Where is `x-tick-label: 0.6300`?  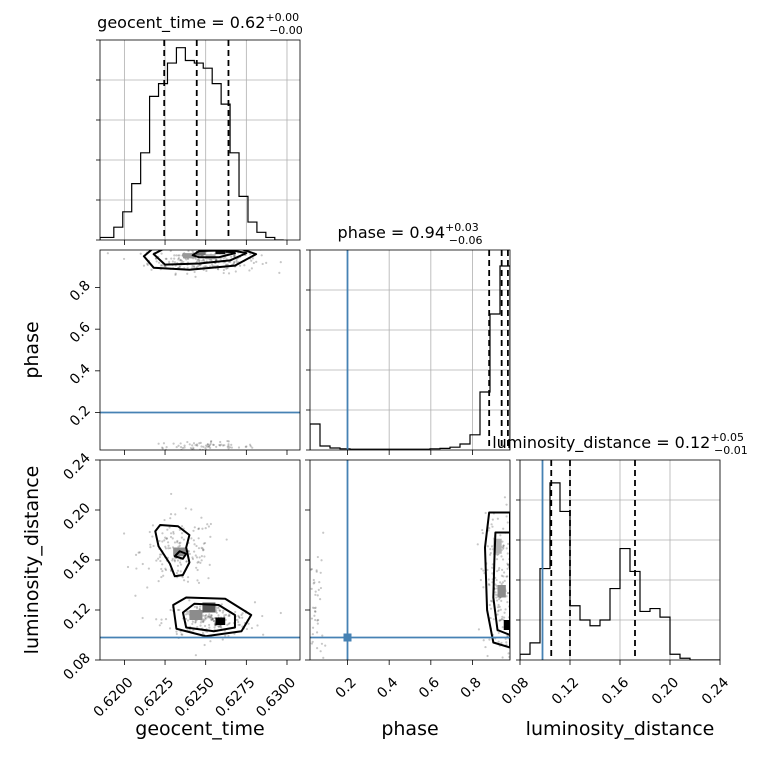 x-tick-label: 0.6300 is located at coordinates (276, 698).